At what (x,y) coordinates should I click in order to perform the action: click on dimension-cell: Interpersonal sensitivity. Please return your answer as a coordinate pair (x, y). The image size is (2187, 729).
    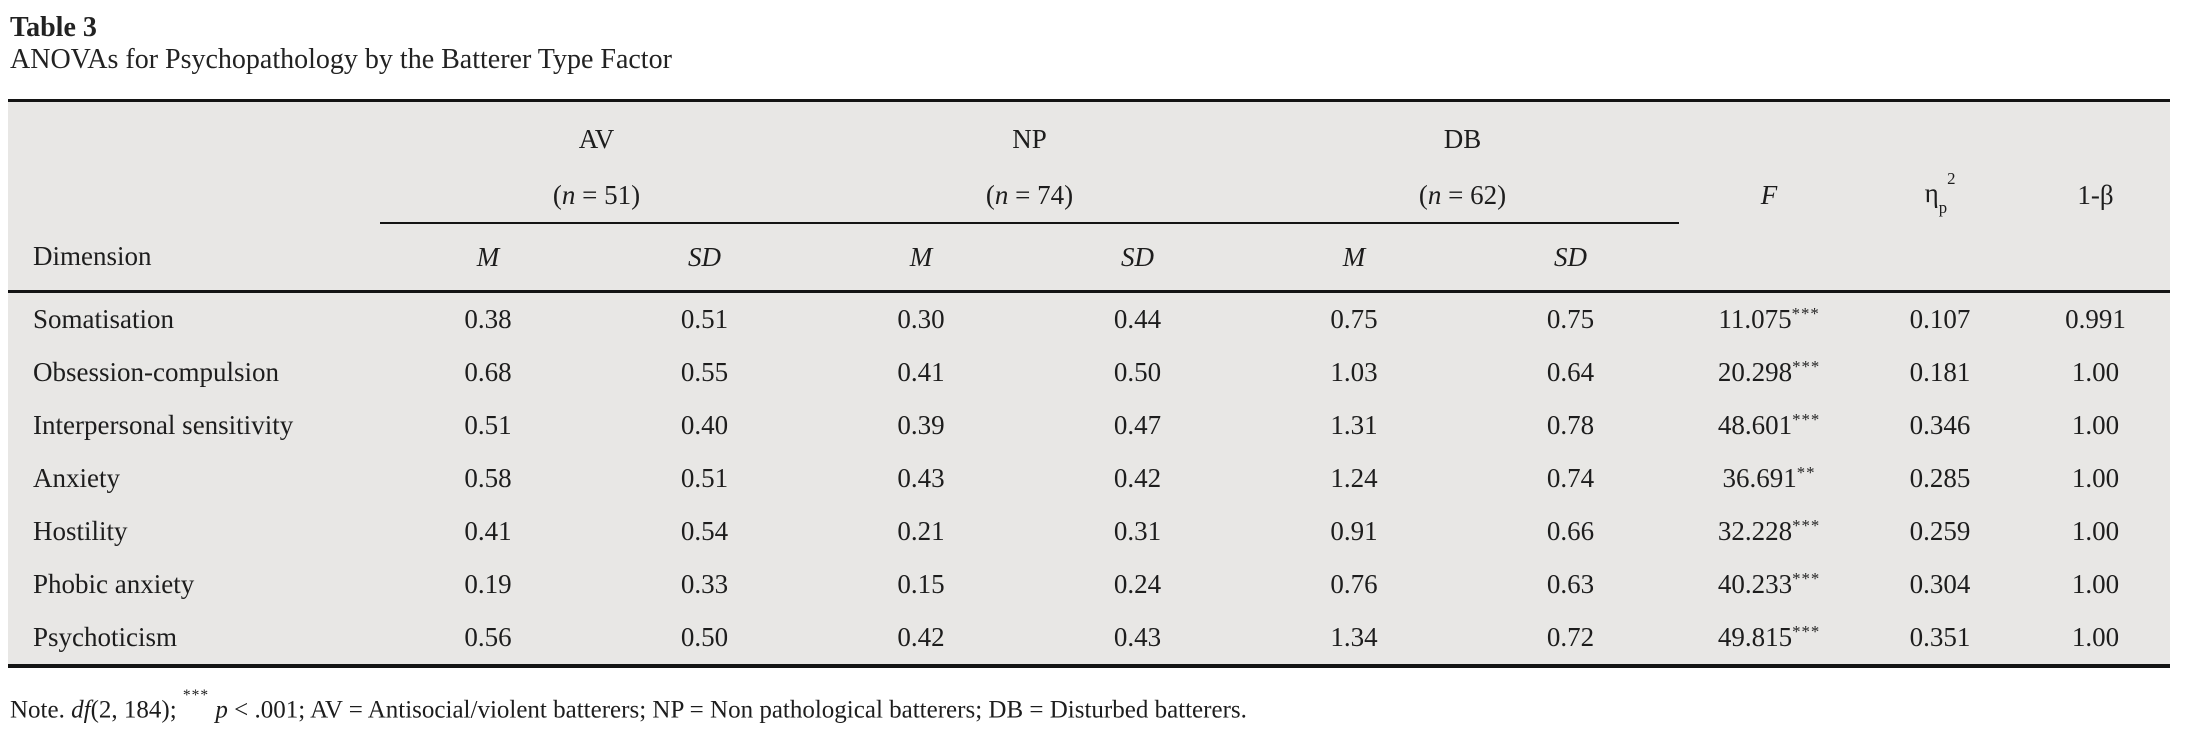
    Looking at the image, I should click on (163, 425).